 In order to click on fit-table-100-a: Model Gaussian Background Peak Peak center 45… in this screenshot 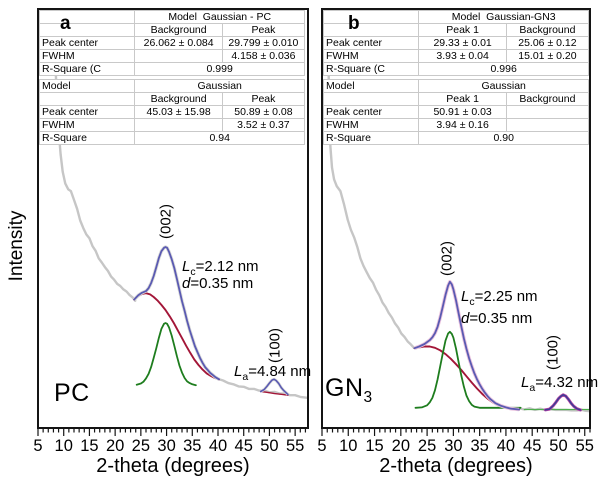, I will do `click(172, 112)`.